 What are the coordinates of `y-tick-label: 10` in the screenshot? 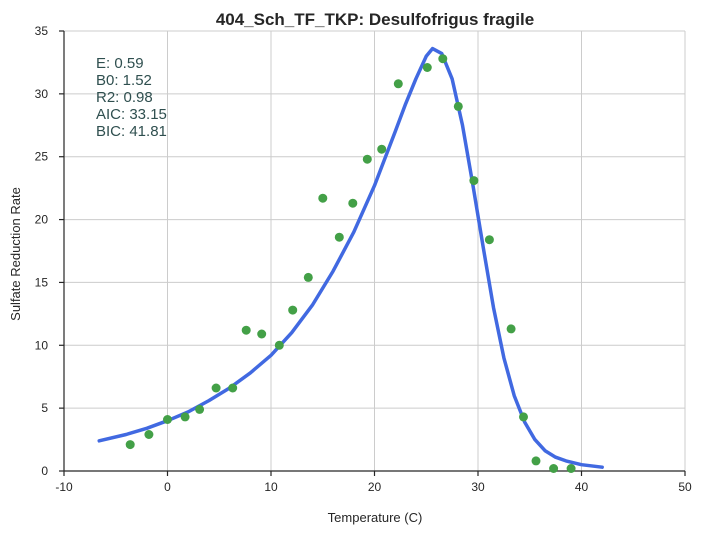 It's located at (42, 345).